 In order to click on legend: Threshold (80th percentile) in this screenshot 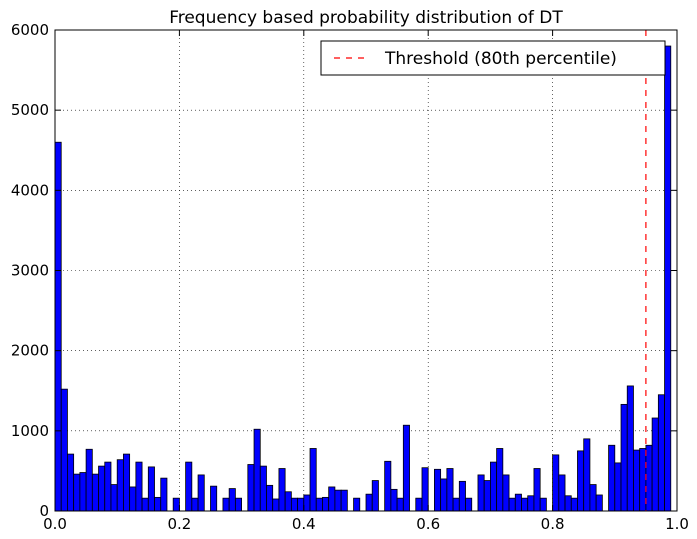, I will do `click(493, 58)`.